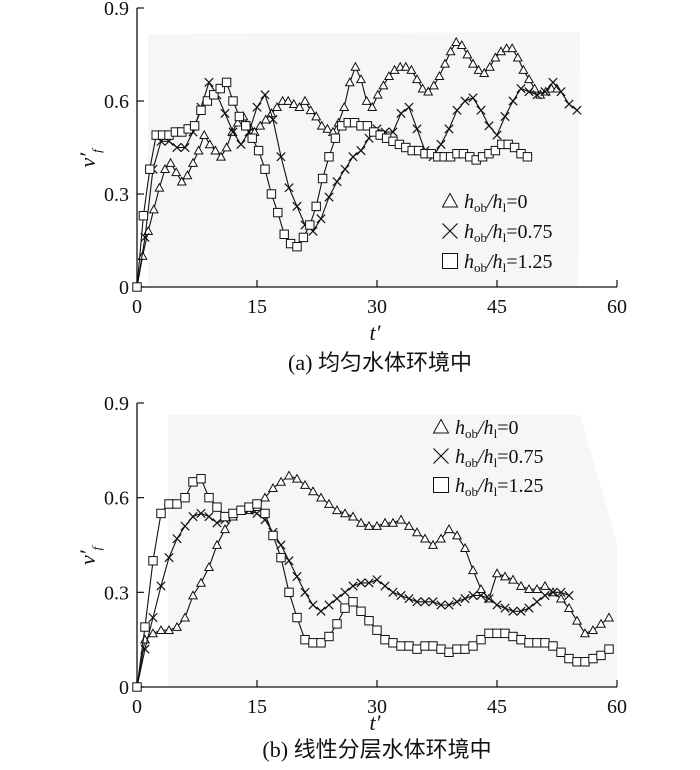 The image size is (700, 770). Describe the element at coordinates (441, 426) in the screenshot. I see `legend-marker-triangle` at that location.